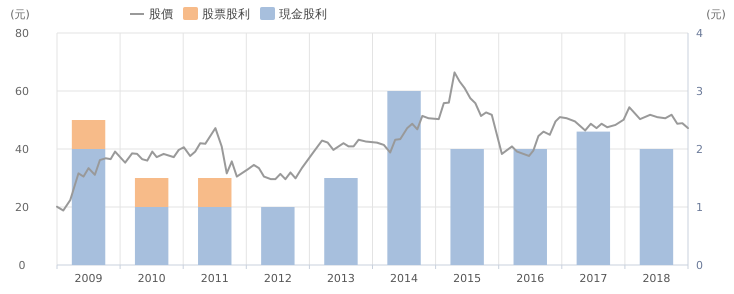 This screenshot has height=294, width=734. I want to click on x-tick-label: 2016, so click(530, 278).